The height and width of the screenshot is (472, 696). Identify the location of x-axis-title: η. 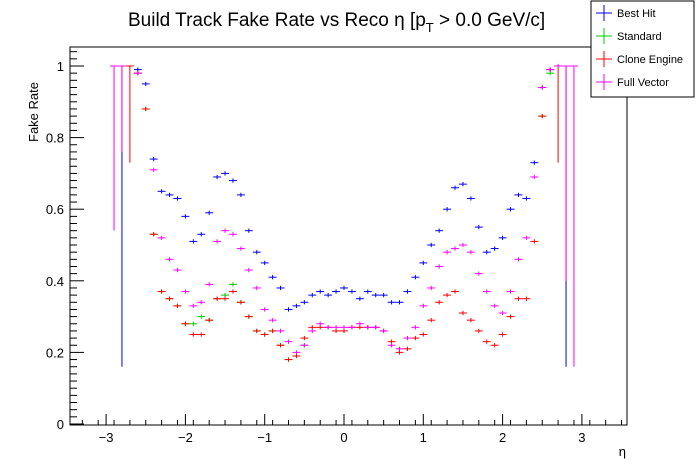
(622, 451).